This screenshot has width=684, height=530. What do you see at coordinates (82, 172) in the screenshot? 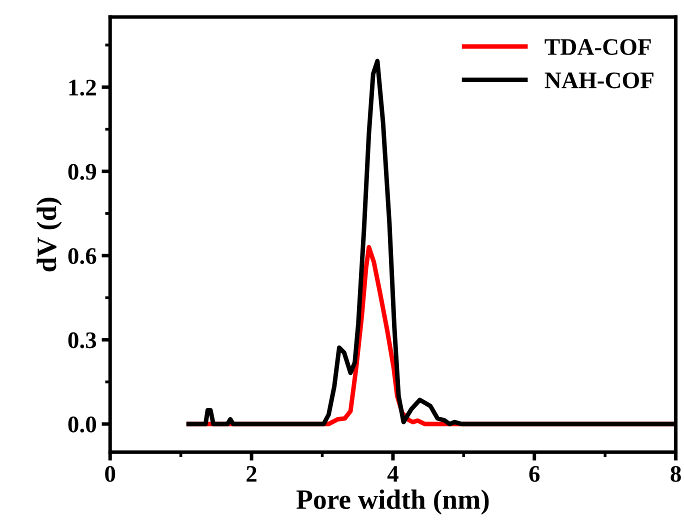
I see `y-tick-label: 0.9` at bounding box center [82, 172].